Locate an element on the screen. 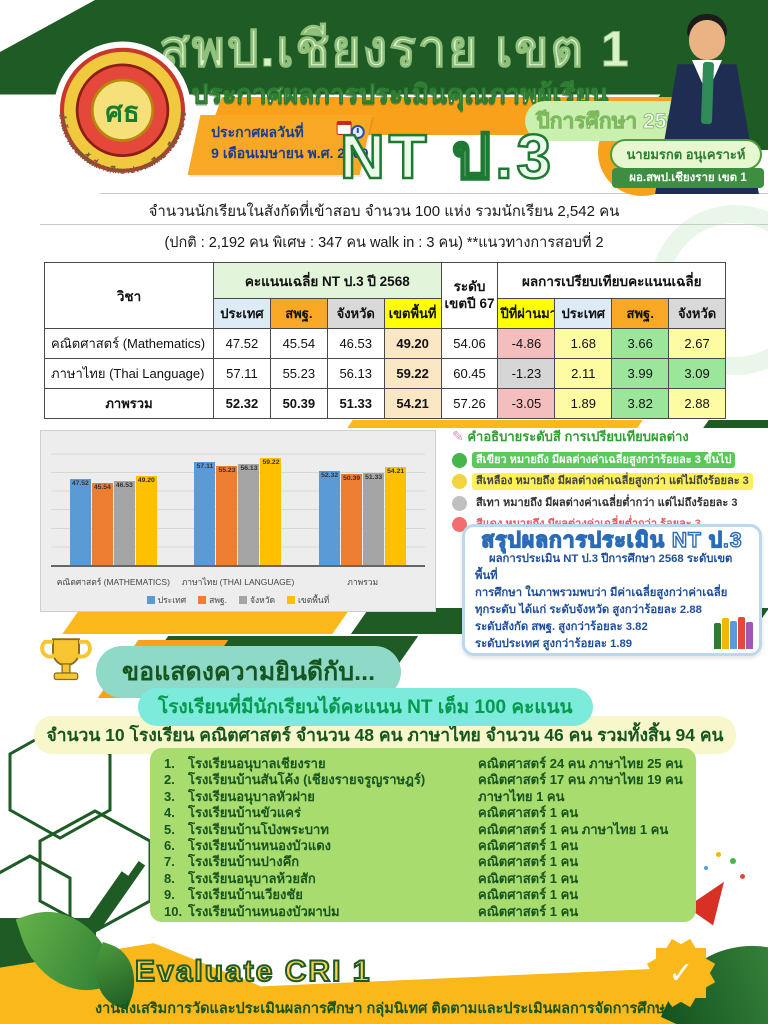 The width and height of the screenshot is (768, 1024). bar-value-label: 59.22 is located at coordinates (271, 463).